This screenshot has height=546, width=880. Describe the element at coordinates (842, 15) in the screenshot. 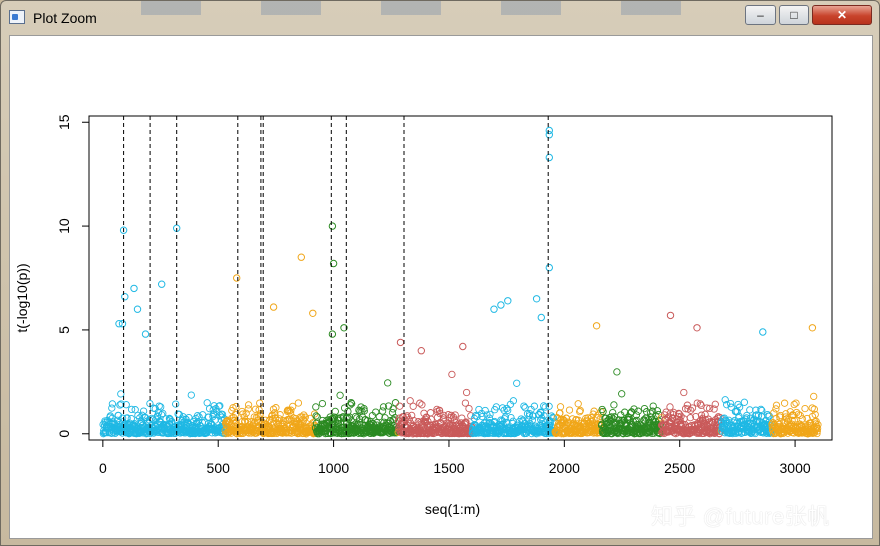

I see `close-button: ✕` at that location.